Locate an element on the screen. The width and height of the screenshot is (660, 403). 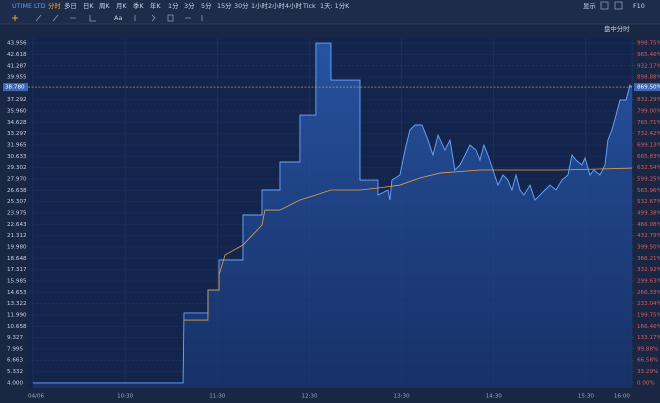
y-tick-label: 6.663 is located at coordinates (15, 361).